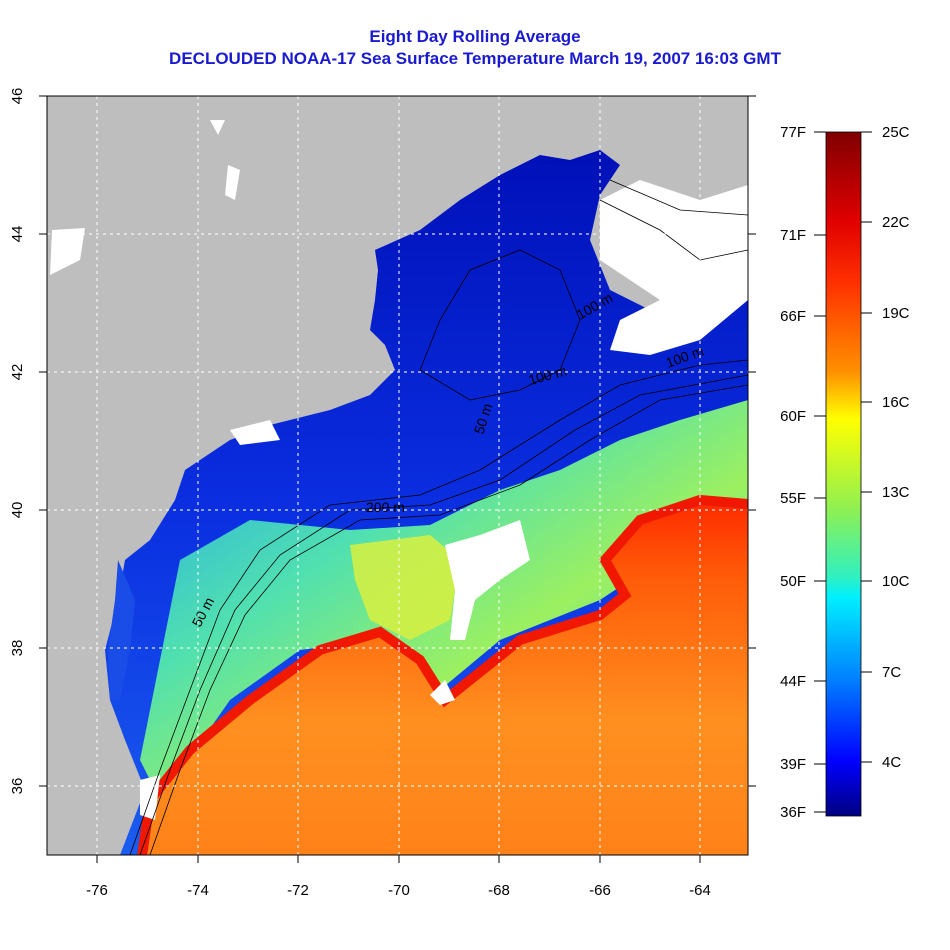 This screenshot has height=950, width=950. Describe the element at coordinates (896, 132) in the screenshot. I see `celsius-tick-label: 25C` at that location.